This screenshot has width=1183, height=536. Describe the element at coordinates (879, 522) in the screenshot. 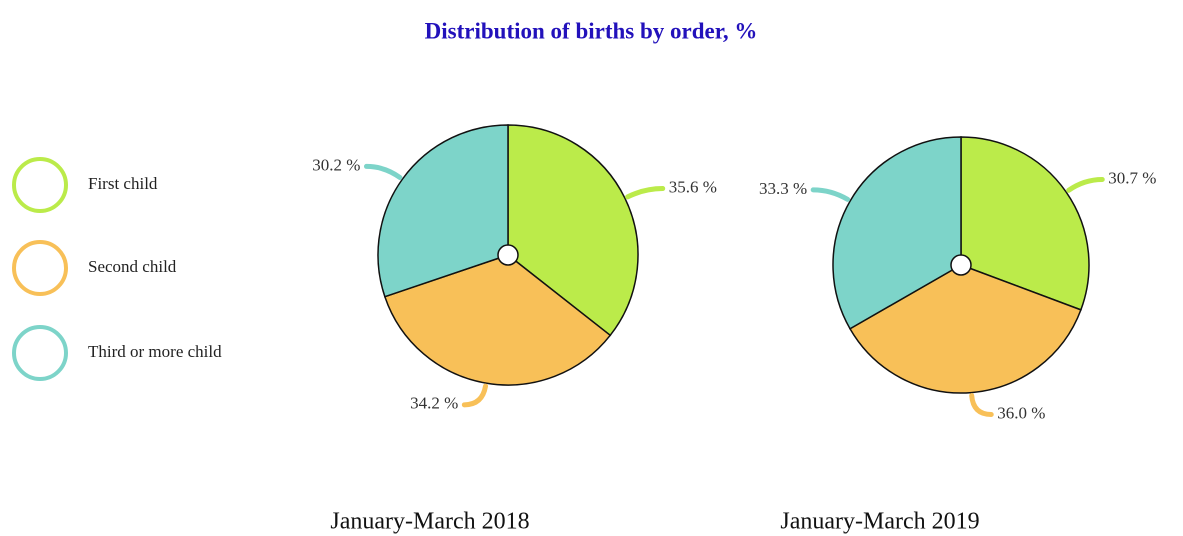

I see `chart-caption: January-March 2019` at that location.